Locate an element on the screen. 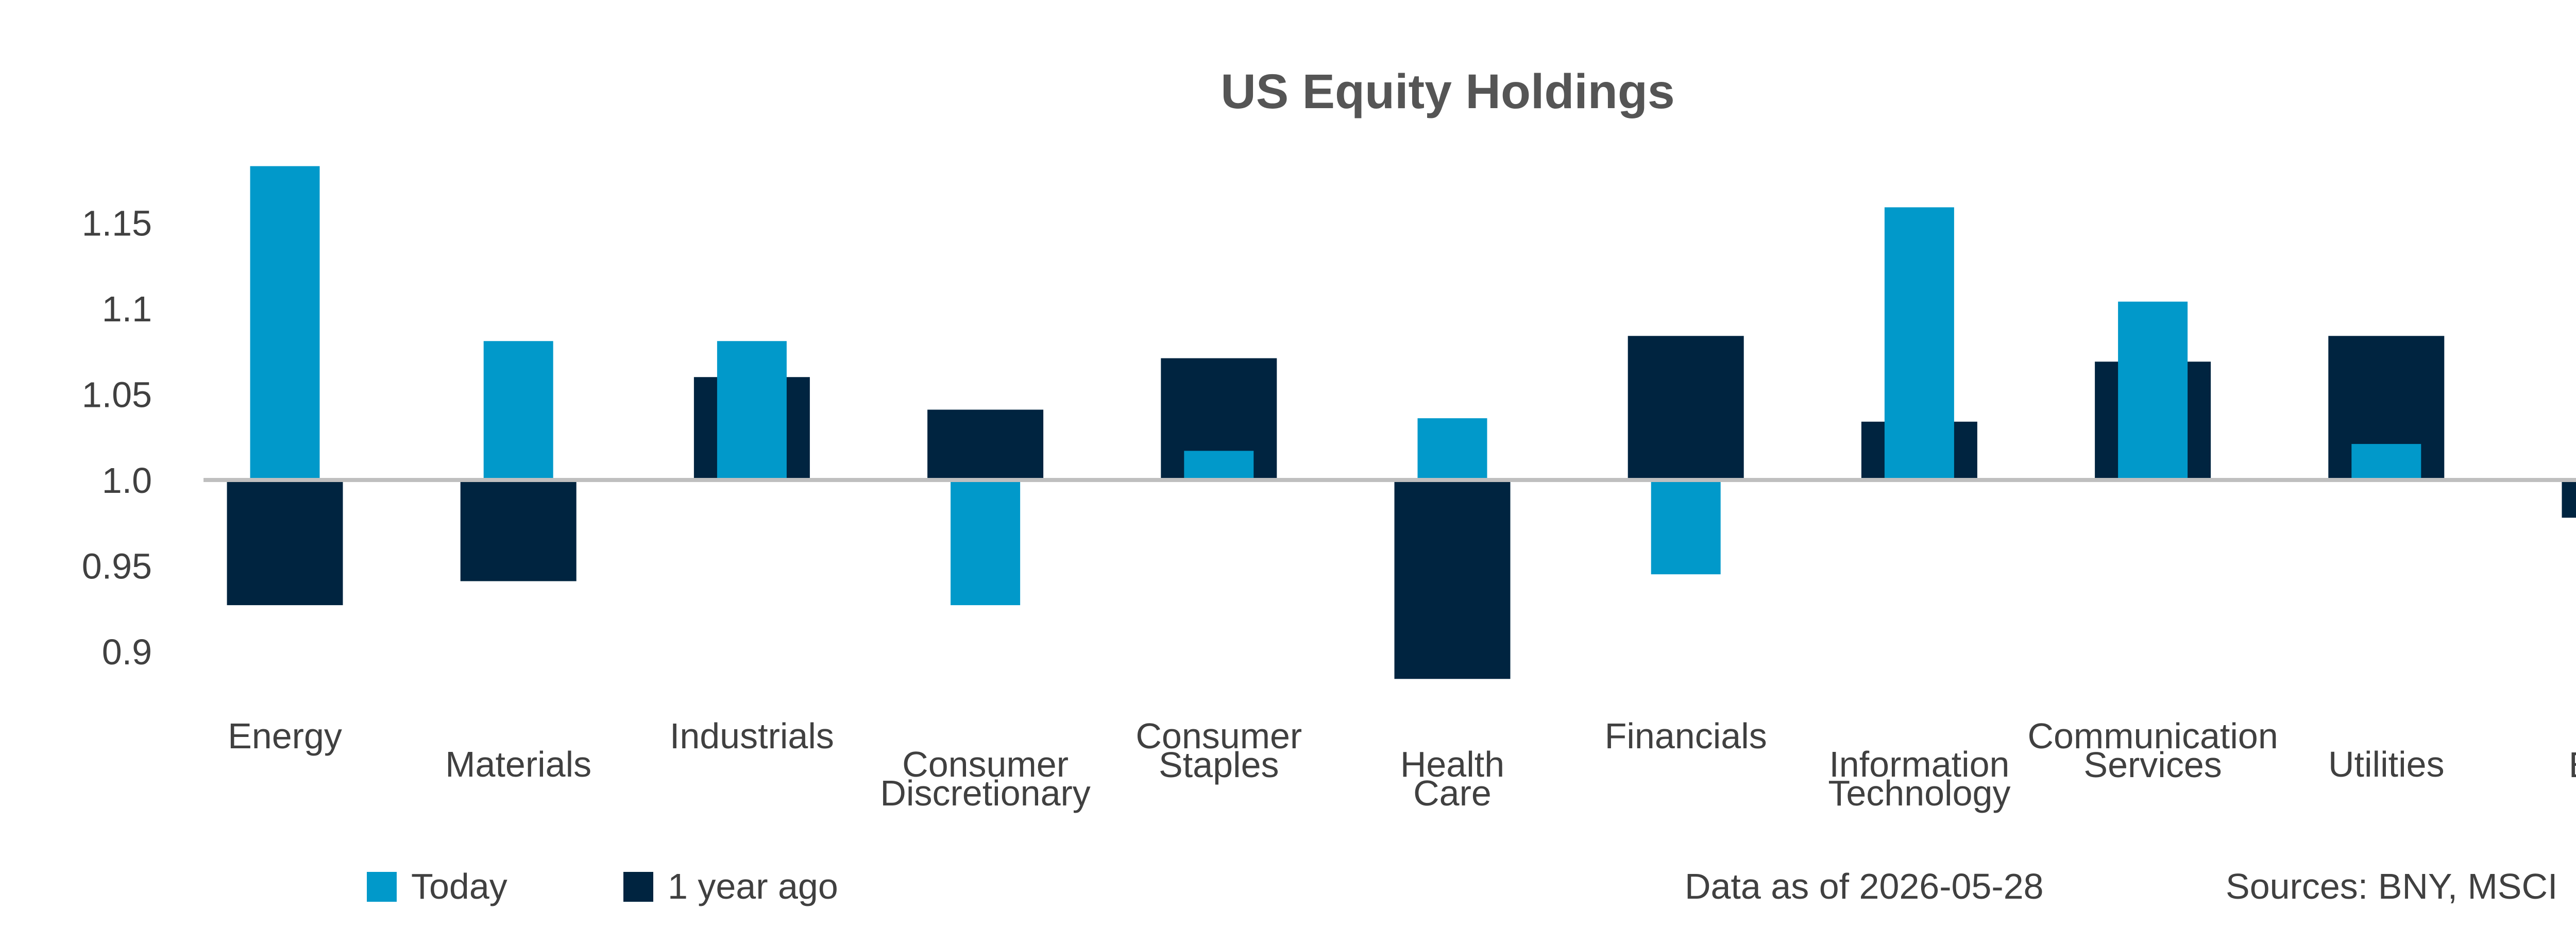  x-tick-label-line: Information is located at coordinates (1919, 764).